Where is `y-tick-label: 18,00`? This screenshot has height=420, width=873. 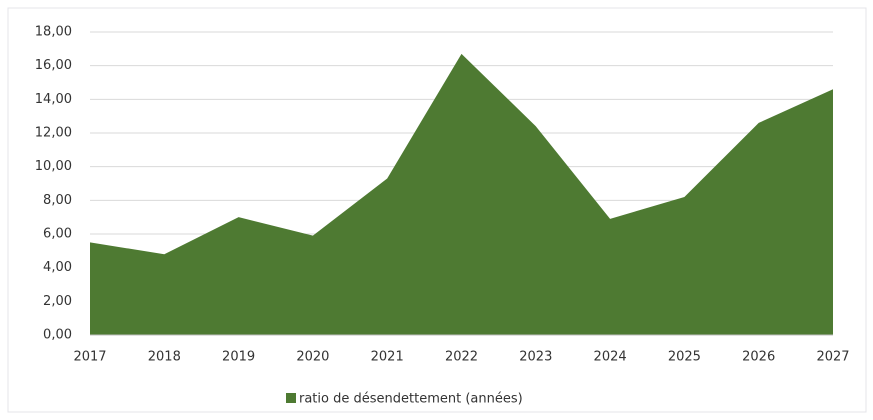 y-tick-label: 18,00 is located at coordinates (53, 32).